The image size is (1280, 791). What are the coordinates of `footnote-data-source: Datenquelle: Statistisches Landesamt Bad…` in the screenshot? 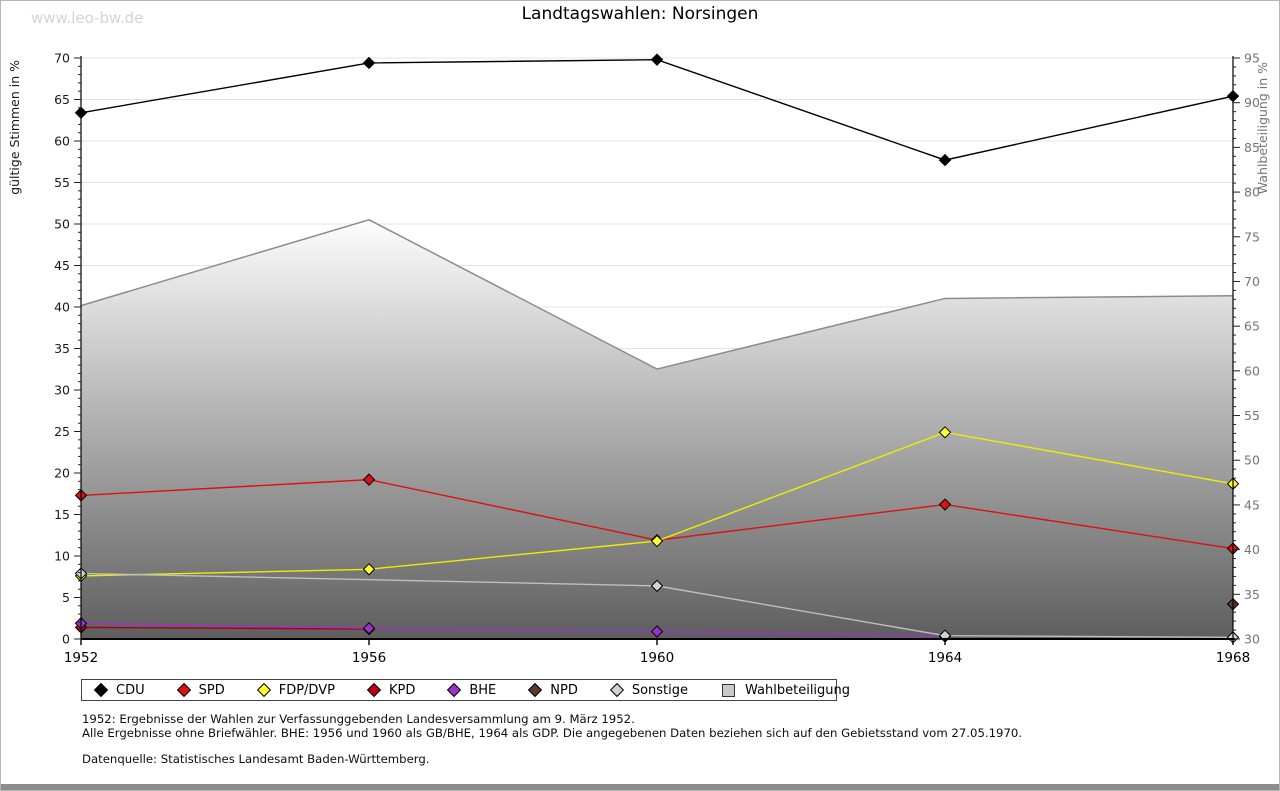 It's located at (256, 759).